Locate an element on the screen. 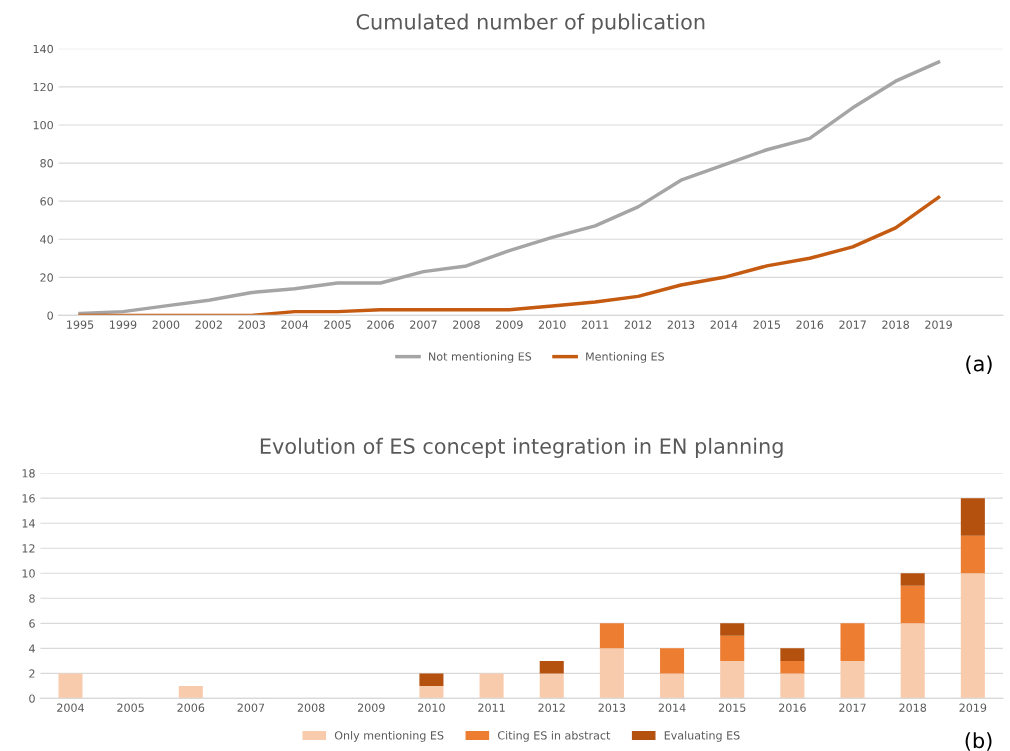  y-tick-label: 8 is located at coordinates (32, 598).